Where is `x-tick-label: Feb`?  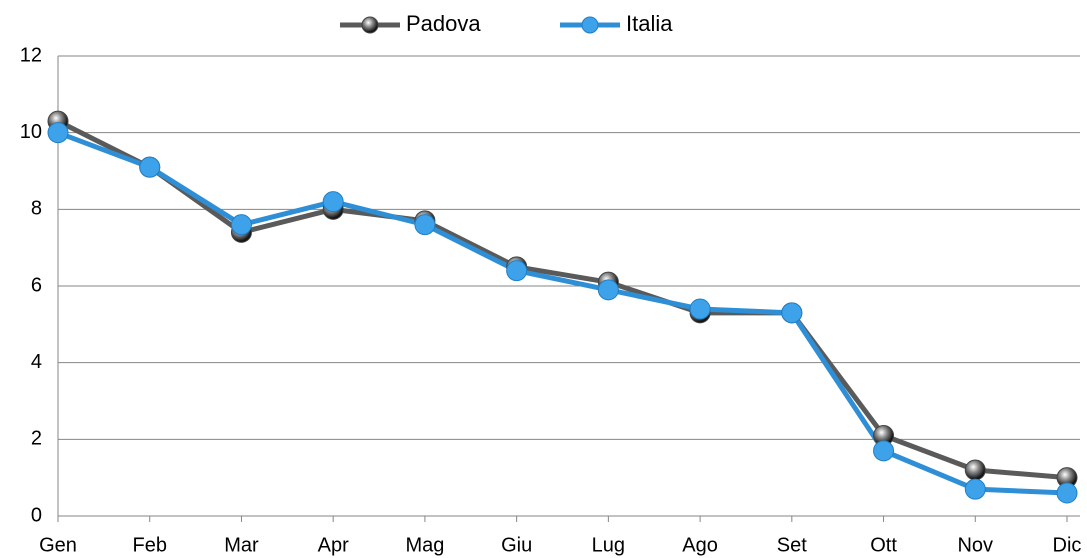 x-tick-label: Feb is located at coordinates (149, 545).